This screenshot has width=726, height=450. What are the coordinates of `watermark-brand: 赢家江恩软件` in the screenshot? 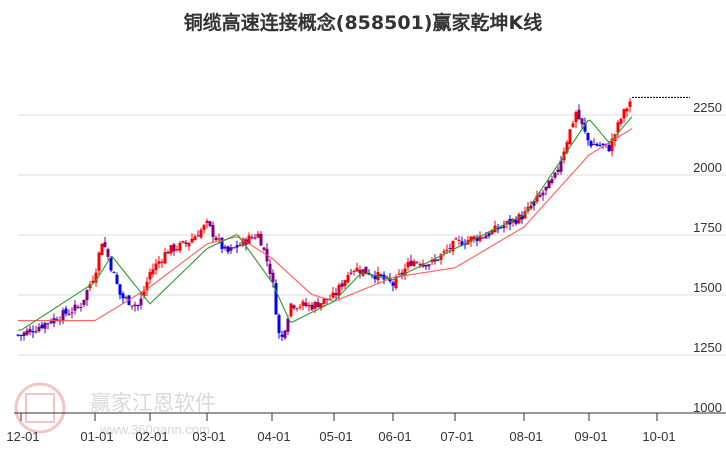 It's located at (153, 403).